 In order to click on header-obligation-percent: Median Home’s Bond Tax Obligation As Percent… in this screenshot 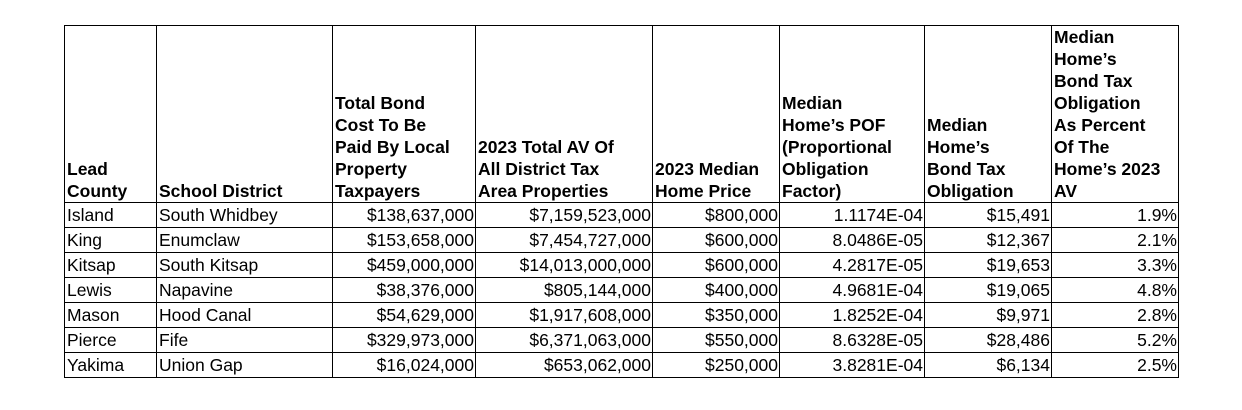, I will do `click(1115, 114)`.